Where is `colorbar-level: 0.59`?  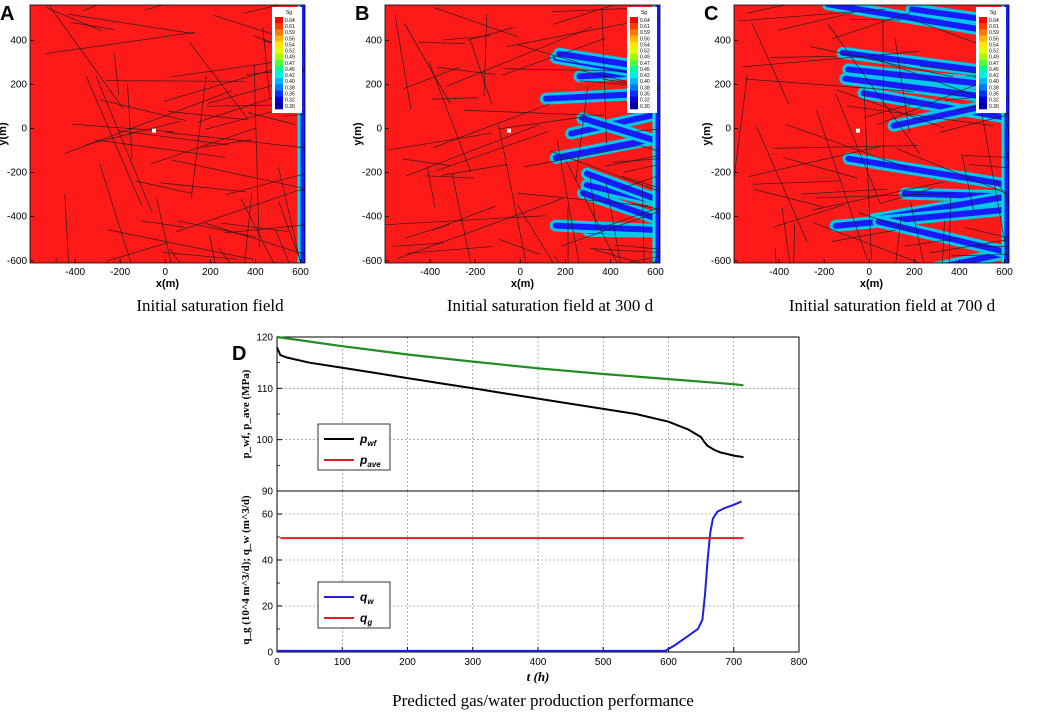 colorbar-level: 0.59 is located at coordinates (290, 33).